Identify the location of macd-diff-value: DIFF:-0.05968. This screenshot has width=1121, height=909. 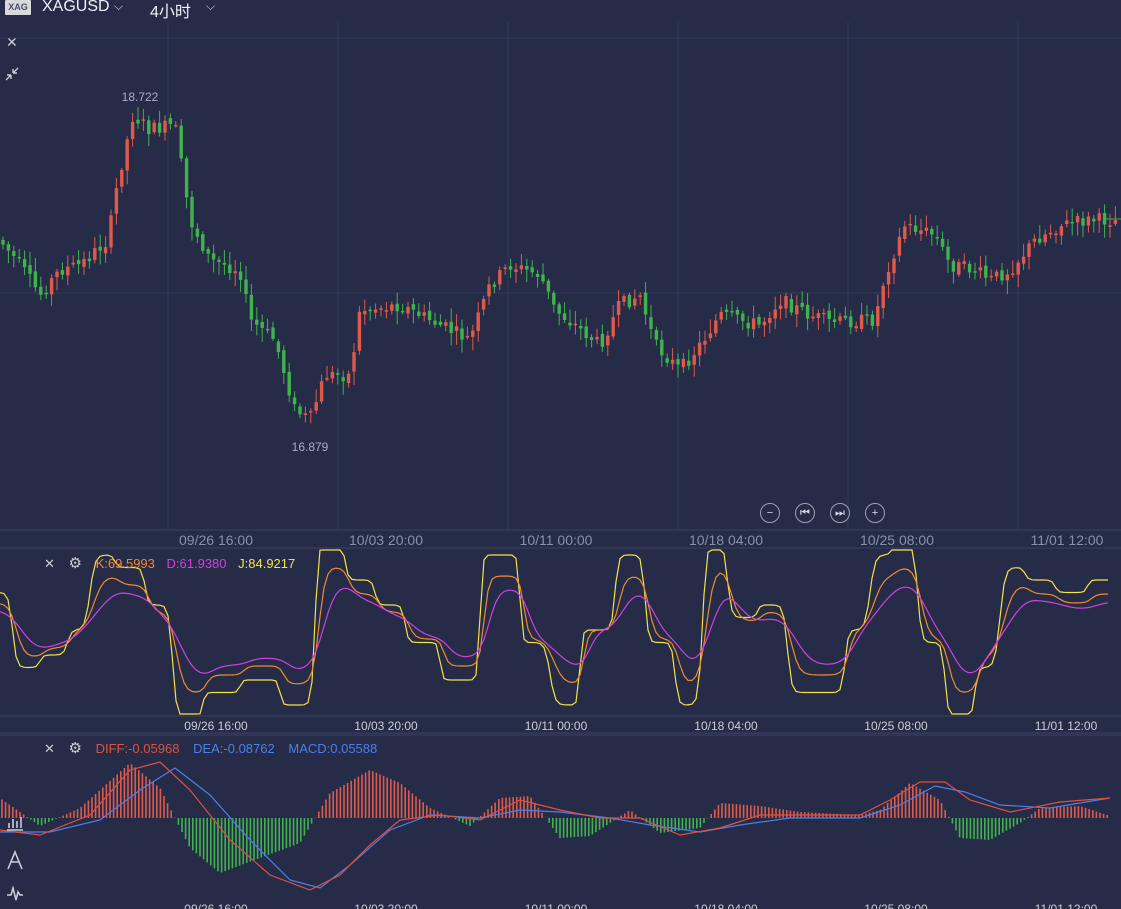
(137, 748).